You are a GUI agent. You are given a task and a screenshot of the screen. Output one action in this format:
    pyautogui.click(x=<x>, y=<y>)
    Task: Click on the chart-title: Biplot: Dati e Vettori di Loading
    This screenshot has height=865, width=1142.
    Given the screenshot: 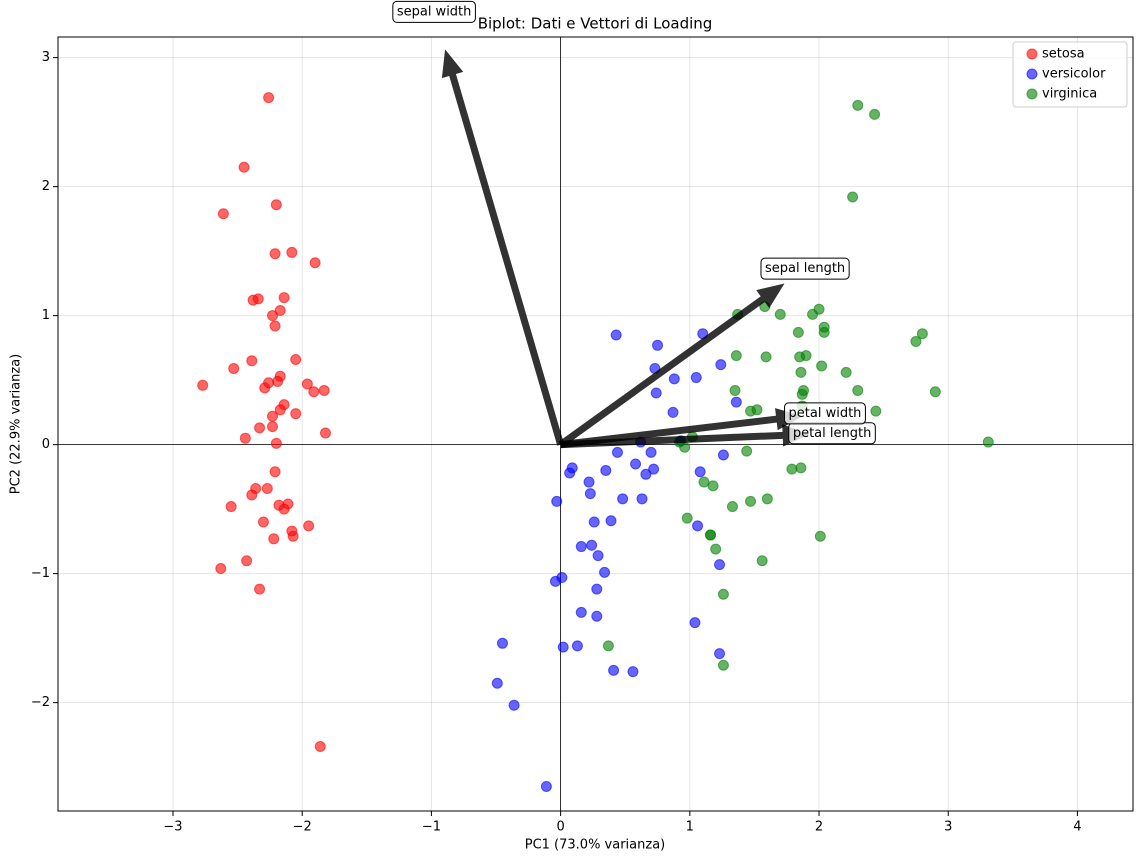 What is the action you would take?
    pyautogui.click(x=595, y=24)
    